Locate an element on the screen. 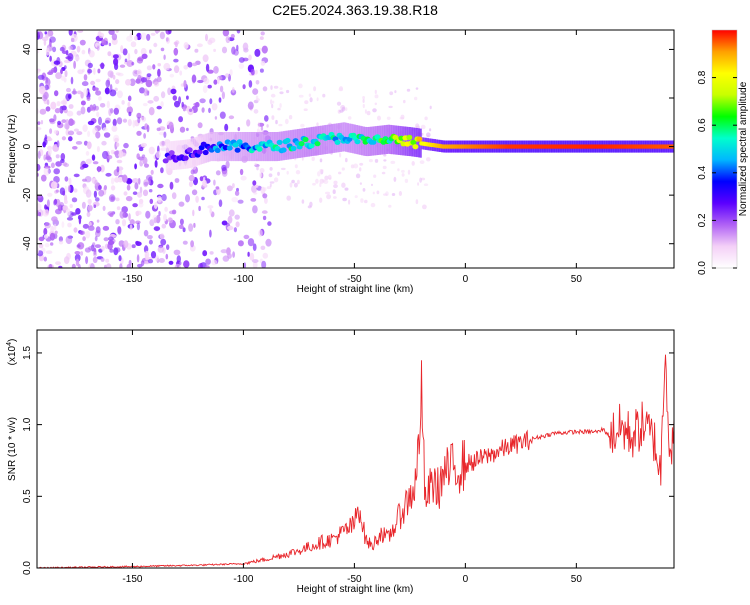 The width and height of the screenshot is (750, 605). y-tick-label: 0.5 is located at coordinates (27, 496).